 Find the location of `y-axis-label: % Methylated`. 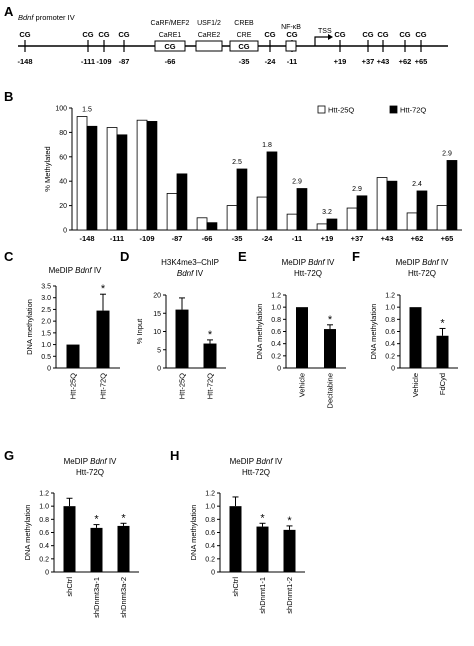

y-axis-label: % Methylated is located at coordinates (47, 168).